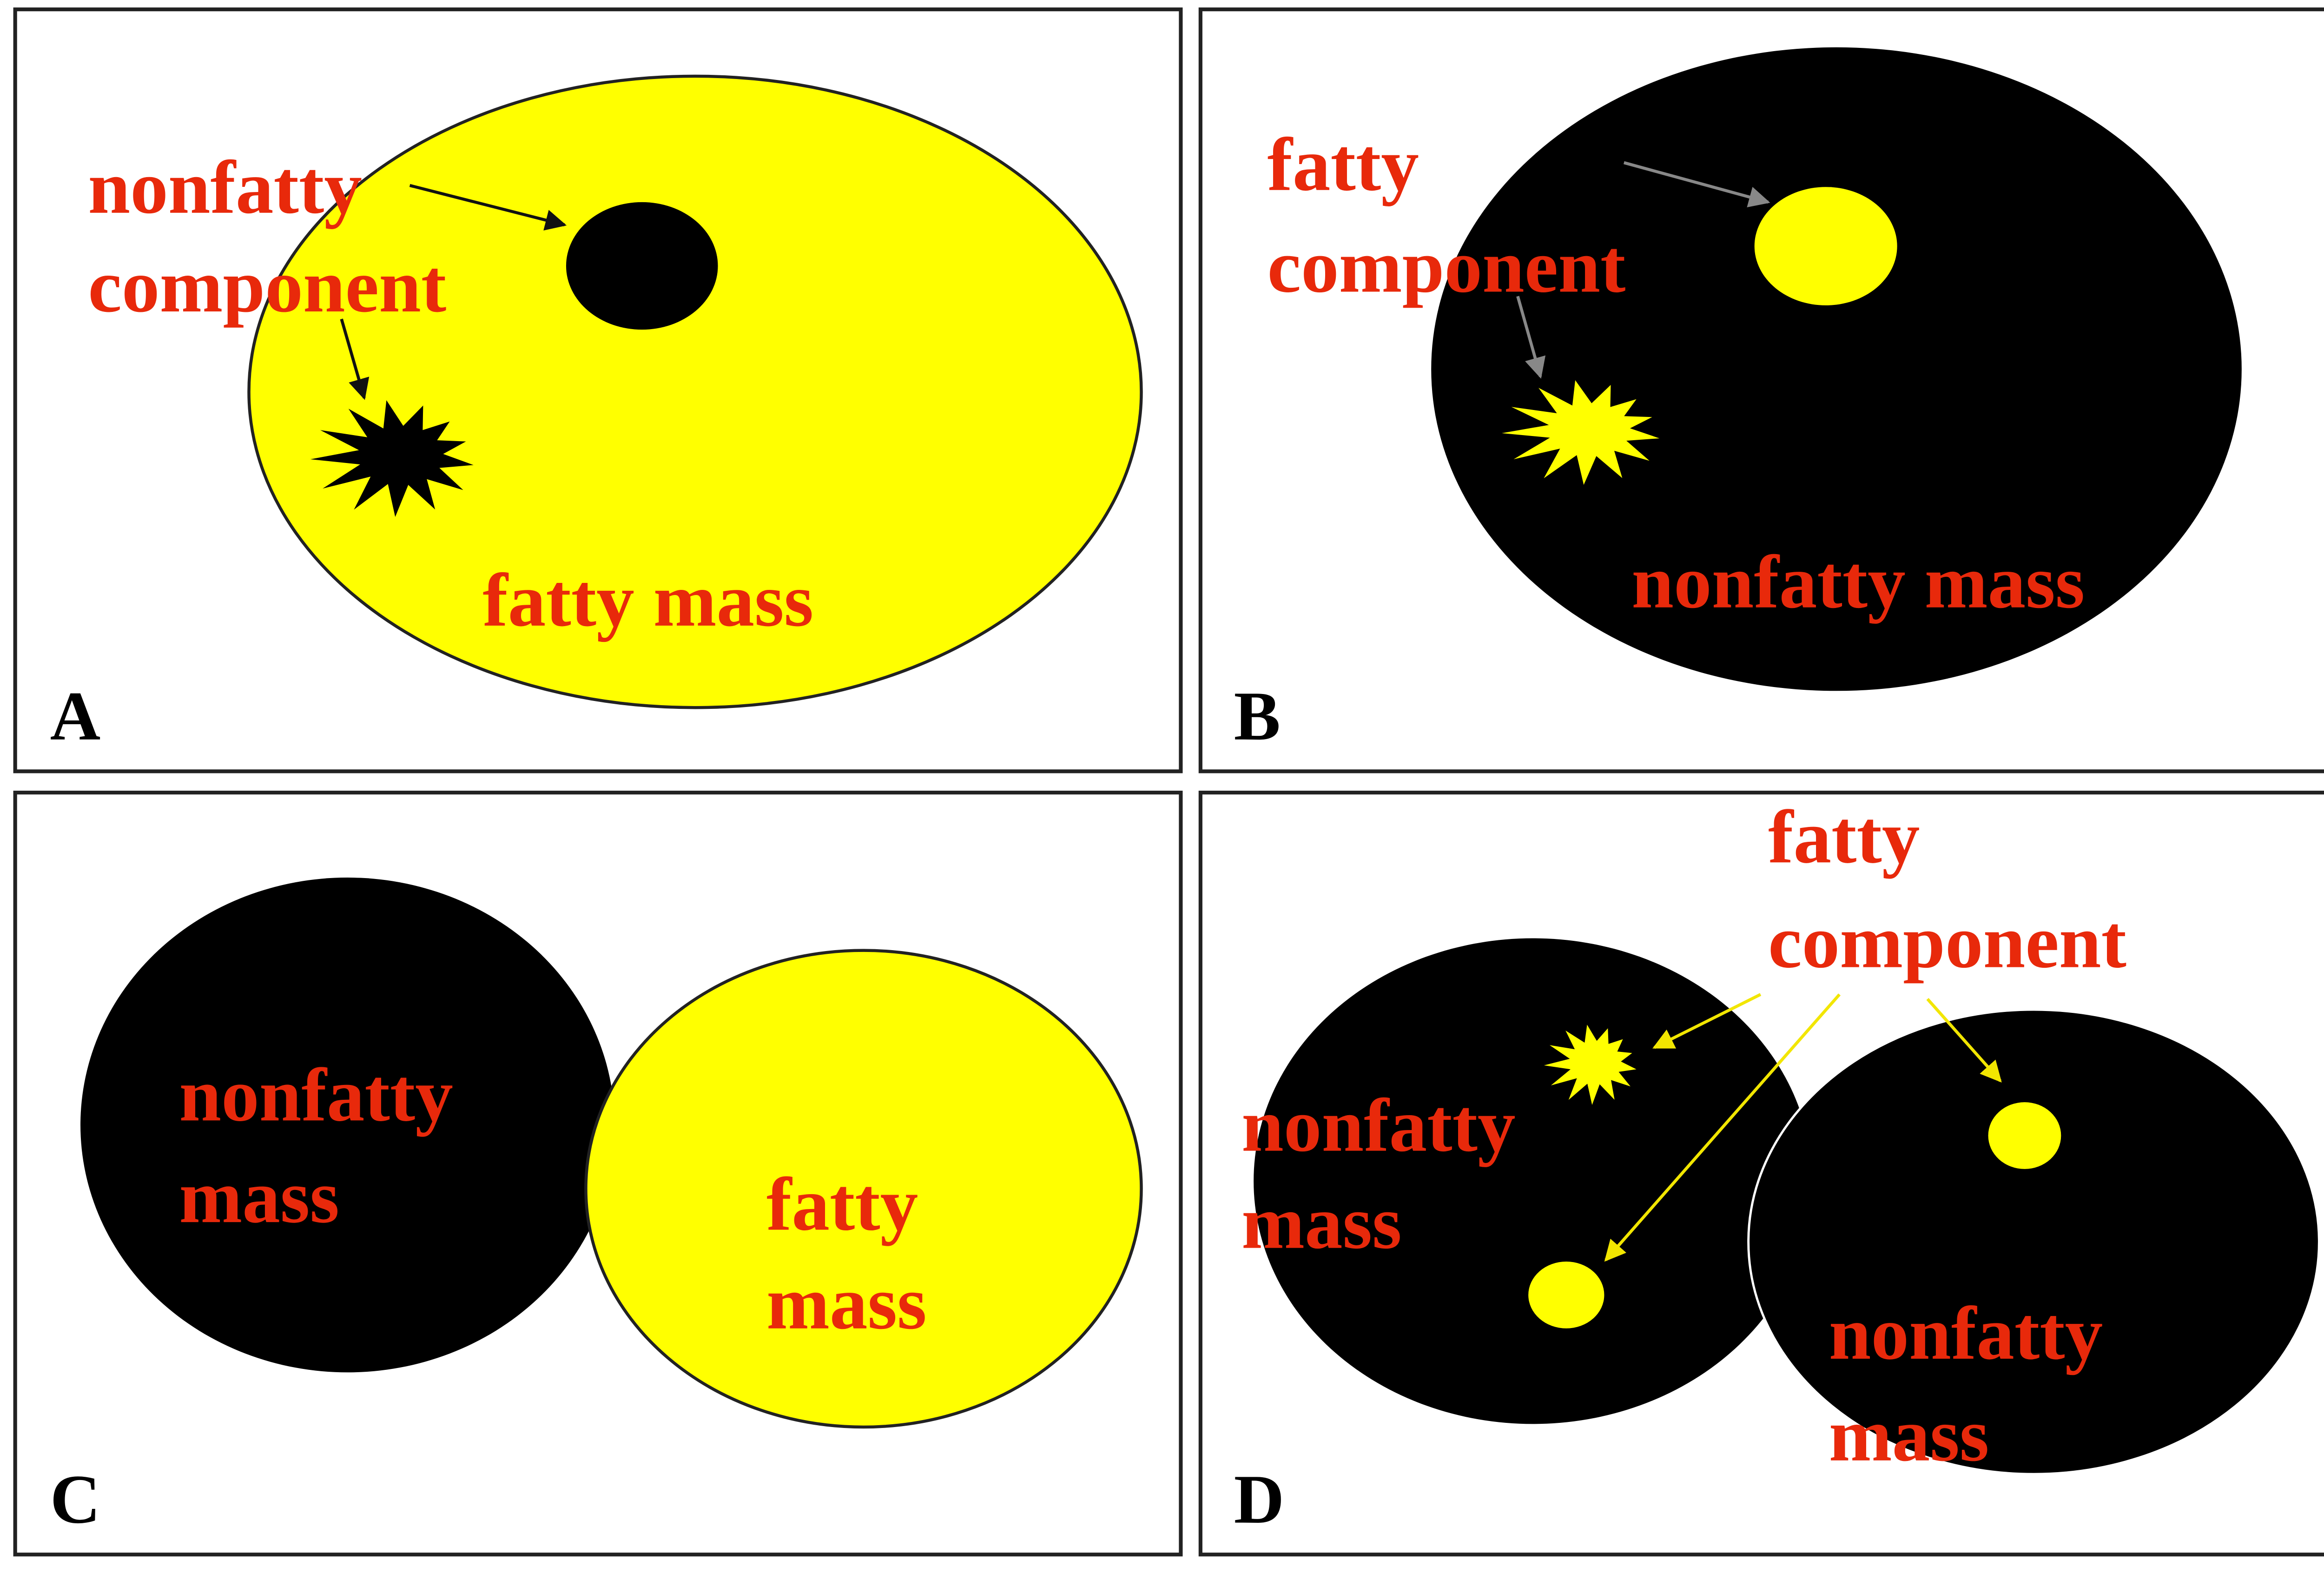 The image size is (2324, 1573). Describe the element at coordinates (75, 716) in the screenshot. I see `panel-letter: A` at that location.